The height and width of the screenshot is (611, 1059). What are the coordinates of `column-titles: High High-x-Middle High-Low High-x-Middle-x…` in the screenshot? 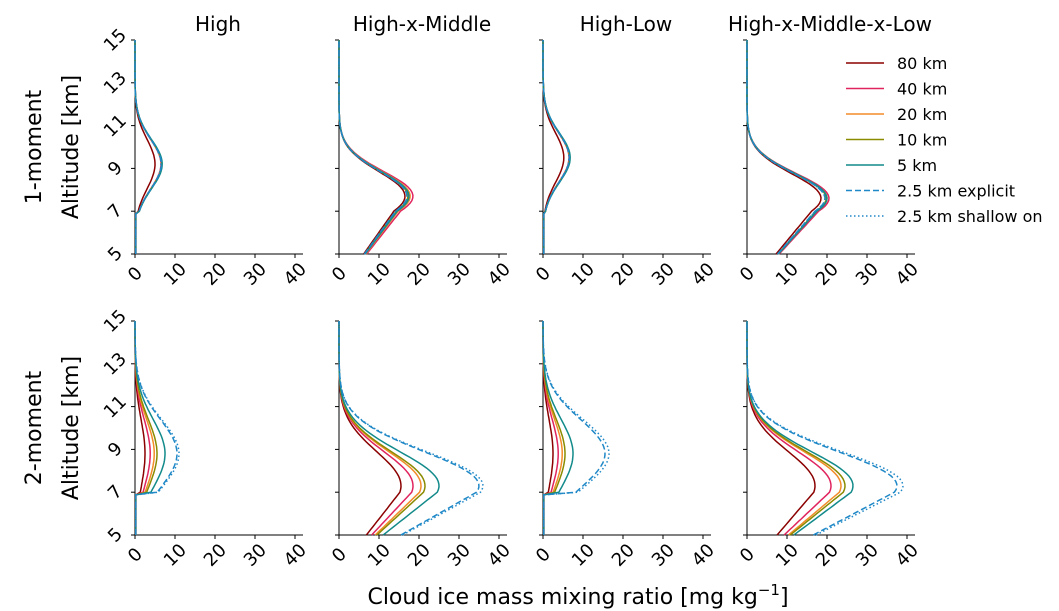 It's located at (563, 24).